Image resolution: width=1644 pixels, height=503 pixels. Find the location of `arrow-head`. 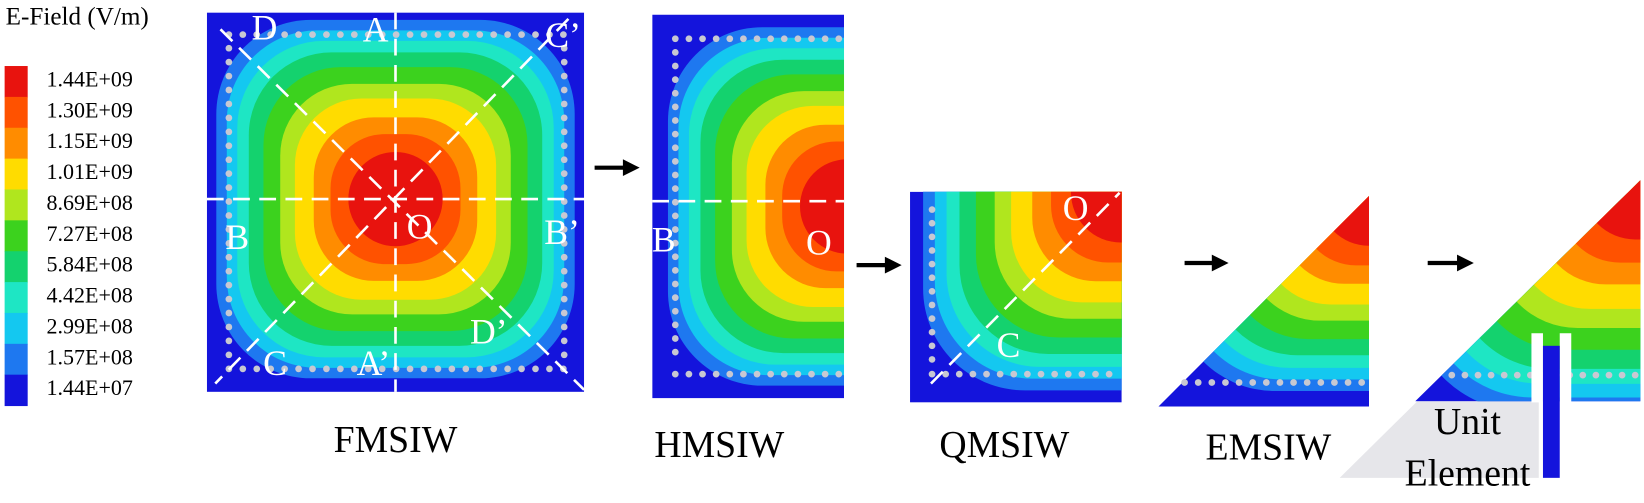

arrow-head is located at coordinates (631, 168).